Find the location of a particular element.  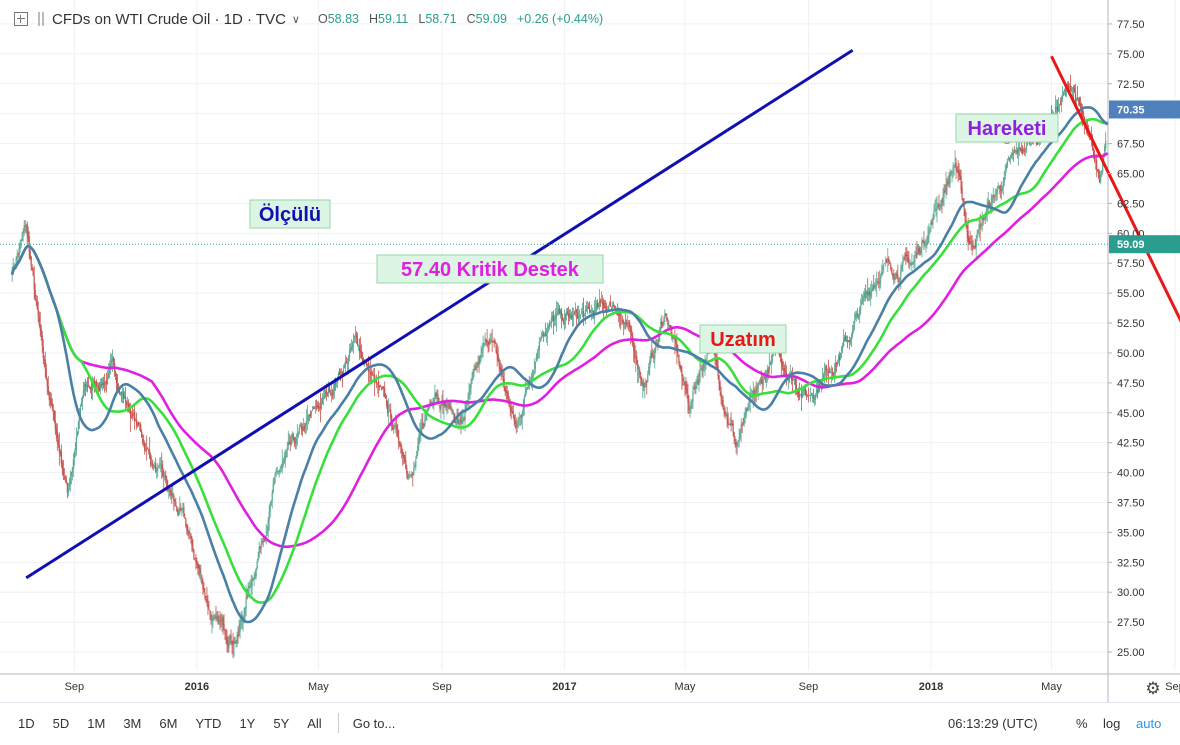

annotation-label: Ölçülü is located at coordinates (290, 214).